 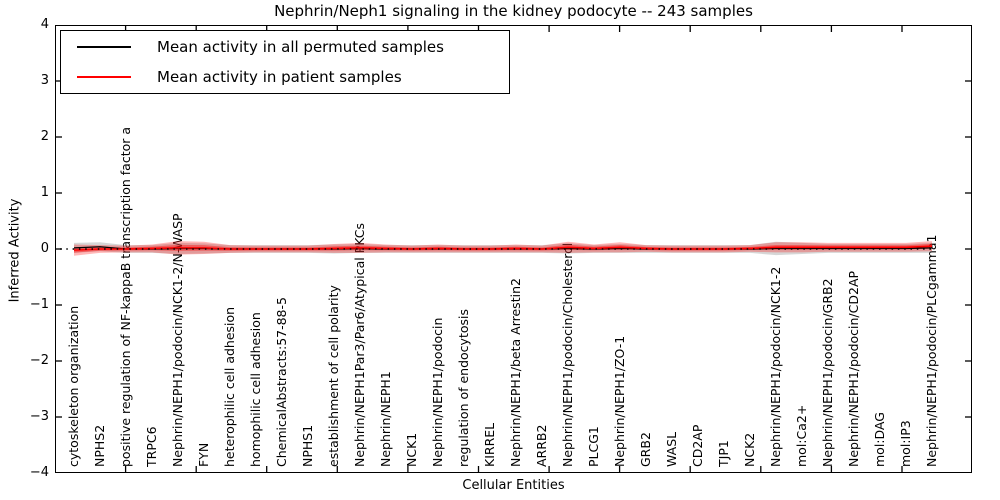 What do you see at coordinates (39, 360) in the screenshot?
I see `y-tick-label: −2` at bounding box center [39, 360].